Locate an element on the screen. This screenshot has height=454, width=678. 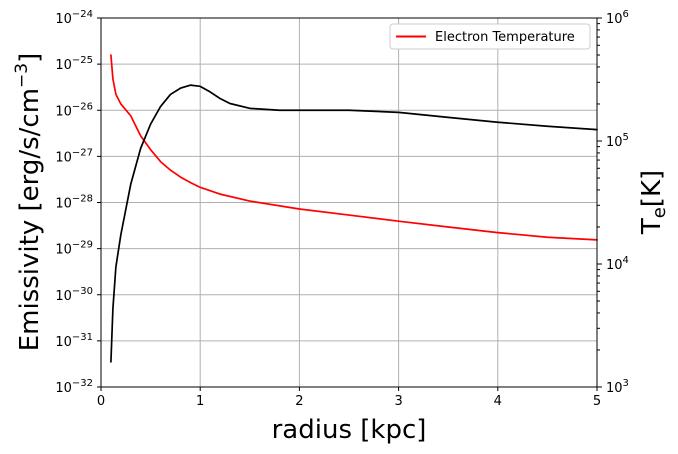
y-left-tick-label: 10−32 is located at coordinates (74, 387).